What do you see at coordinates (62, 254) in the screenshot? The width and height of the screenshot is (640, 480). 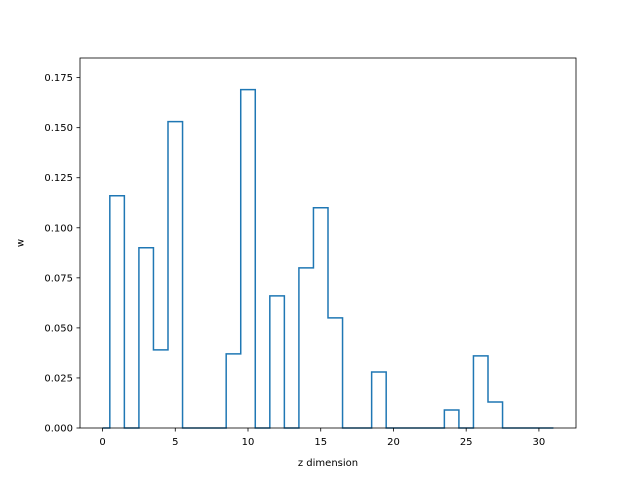 I see `y-axis: 0.000 0.025 0.050 0.075 0.100 0.125 0.150 0.175` at bounding box center [62, 254].